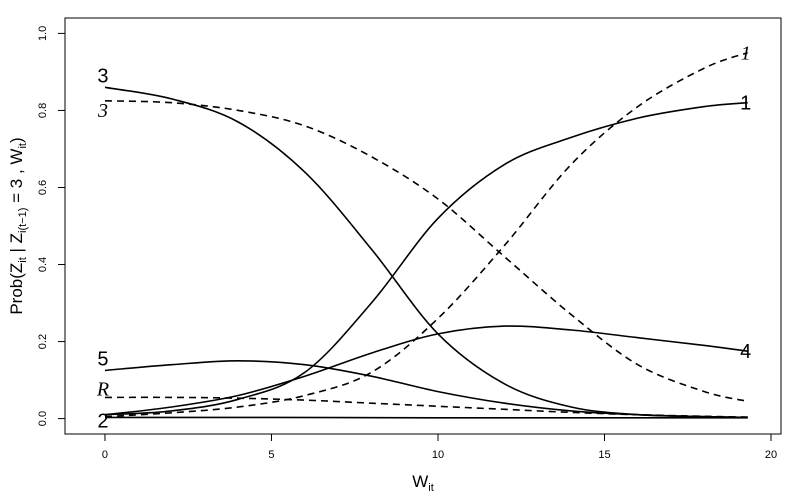 This screenshot has width=800, height=500. What do you see at coordinates (43, 418) in the screenshot?
I see `y-tick-label: 0.0` at bounding box center [43, 418].